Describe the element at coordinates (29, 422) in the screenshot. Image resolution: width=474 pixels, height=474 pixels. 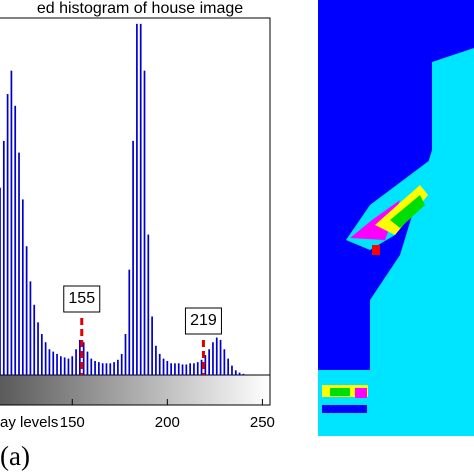
I see `x-axis-label: ay levels` at that location.